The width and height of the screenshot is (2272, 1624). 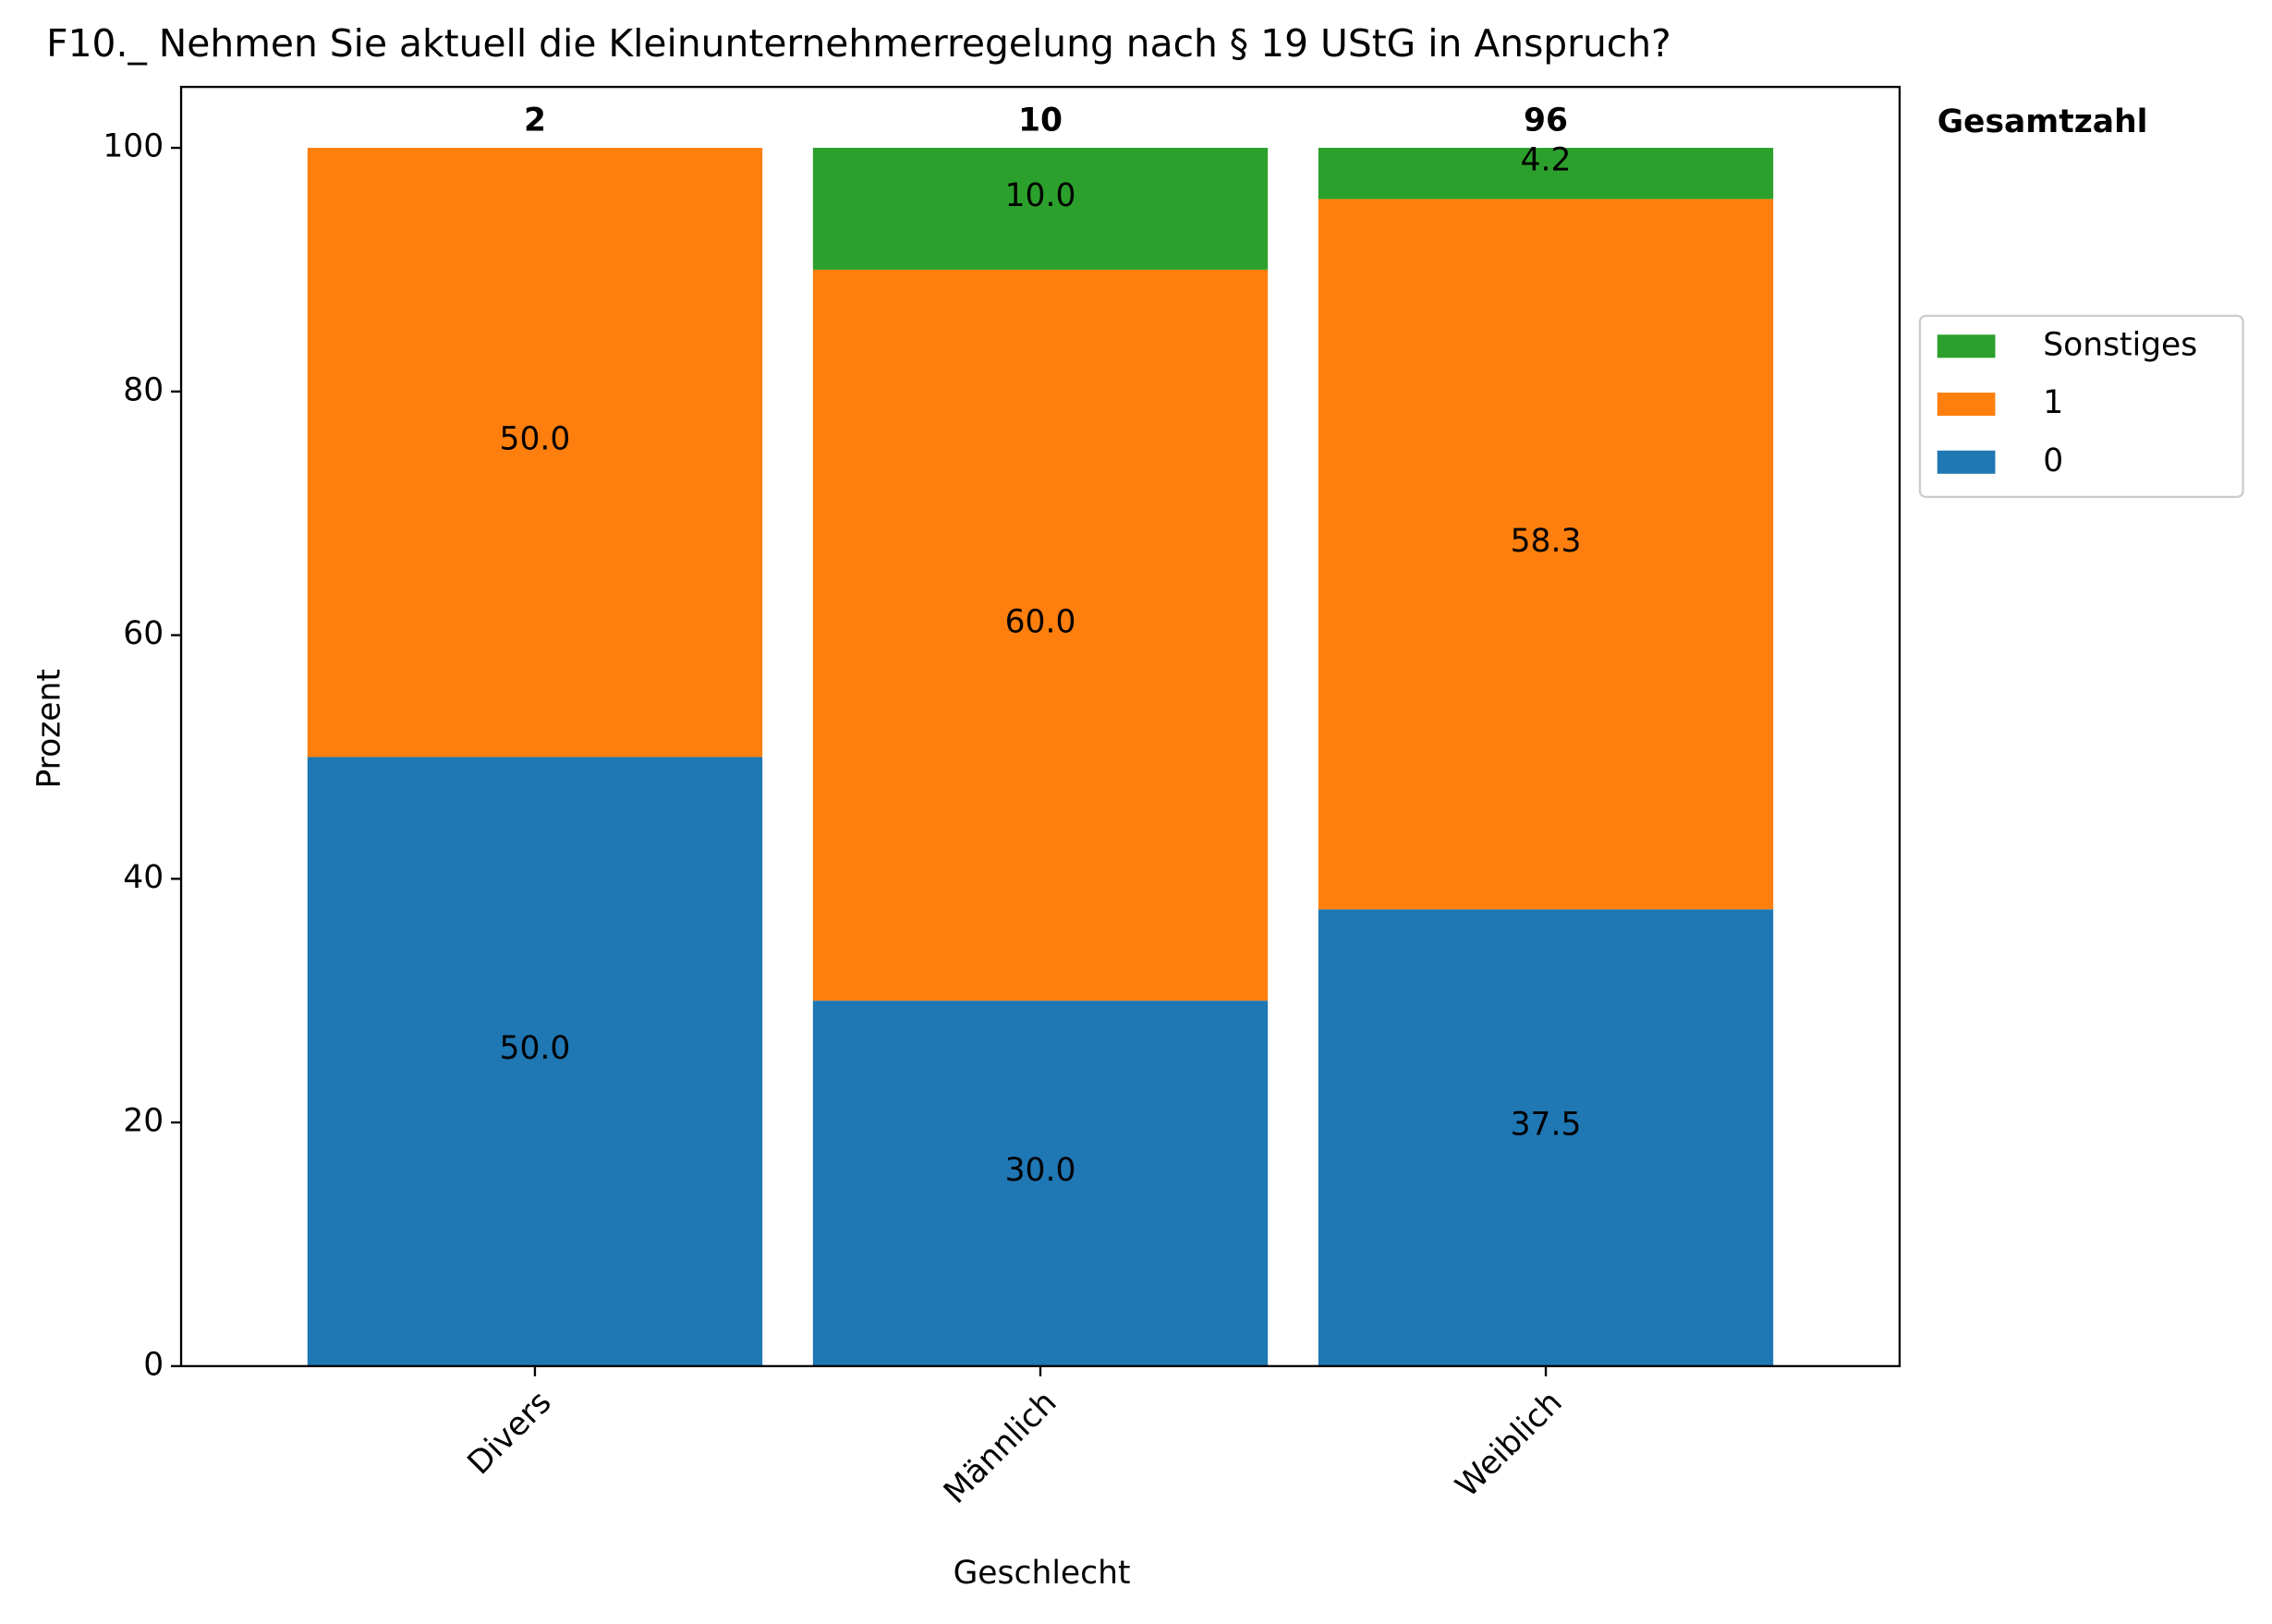 What do you see at coordinates (2043, 121) in the screenshot?
I see `totals-title: Gesamtzahl` at bounding box center [2043, 121].